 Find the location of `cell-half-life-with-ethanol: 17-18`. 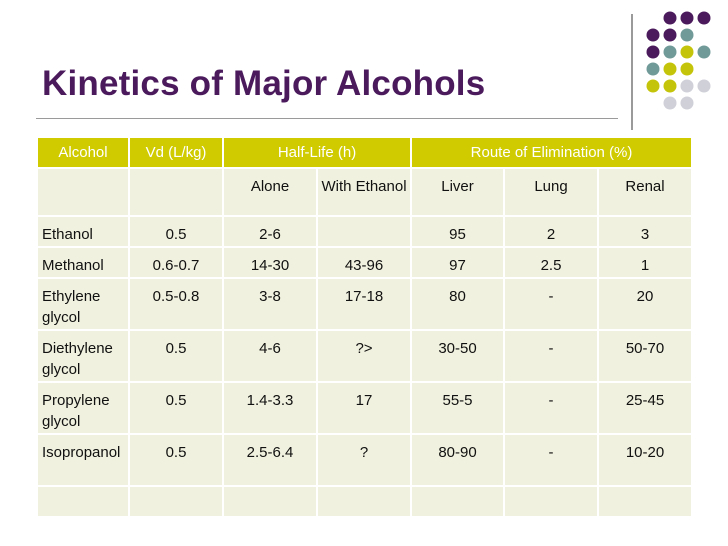

cell-half-life-with-ethanol: 17-18 is located at coordinates (364, 304).